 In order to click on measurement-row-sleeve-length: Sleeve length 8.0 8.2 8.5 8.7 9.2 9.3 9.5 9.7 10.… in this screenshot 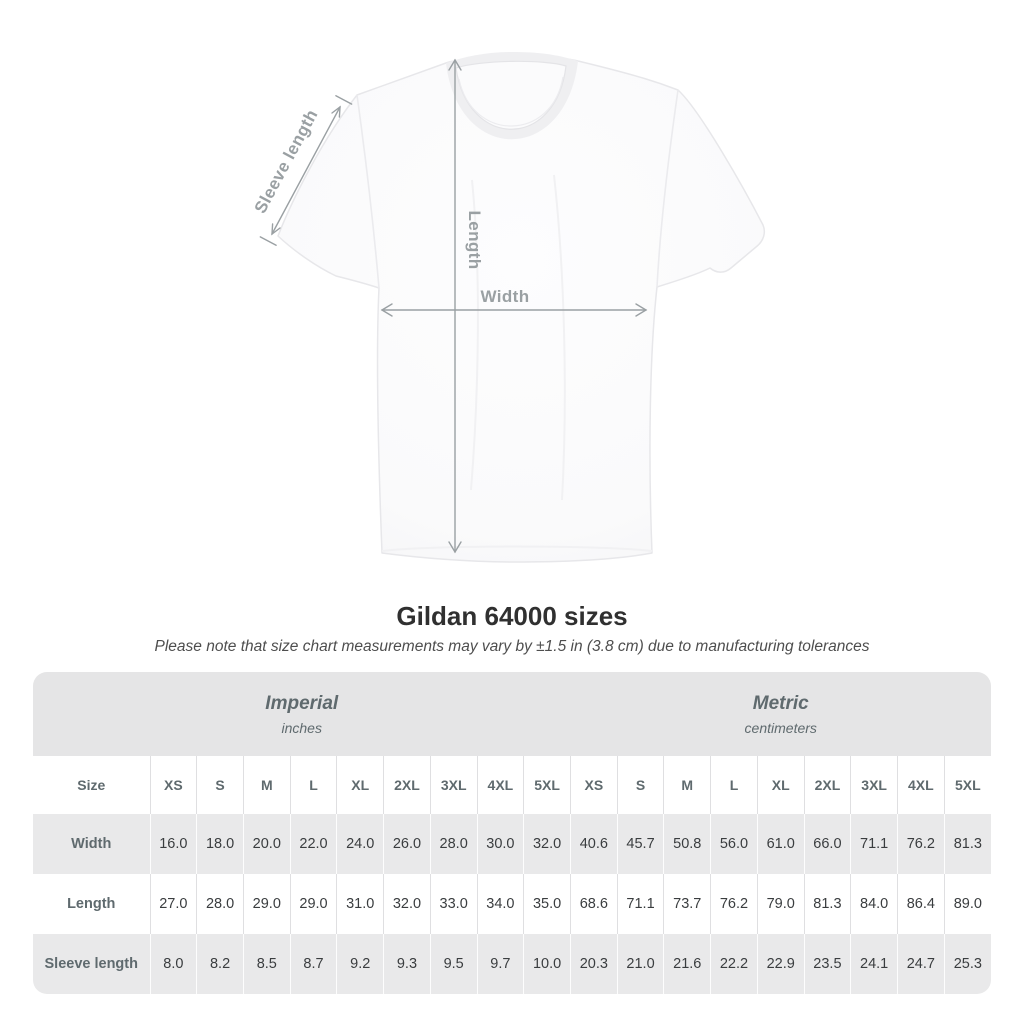, I will do `click(512, 964)`.